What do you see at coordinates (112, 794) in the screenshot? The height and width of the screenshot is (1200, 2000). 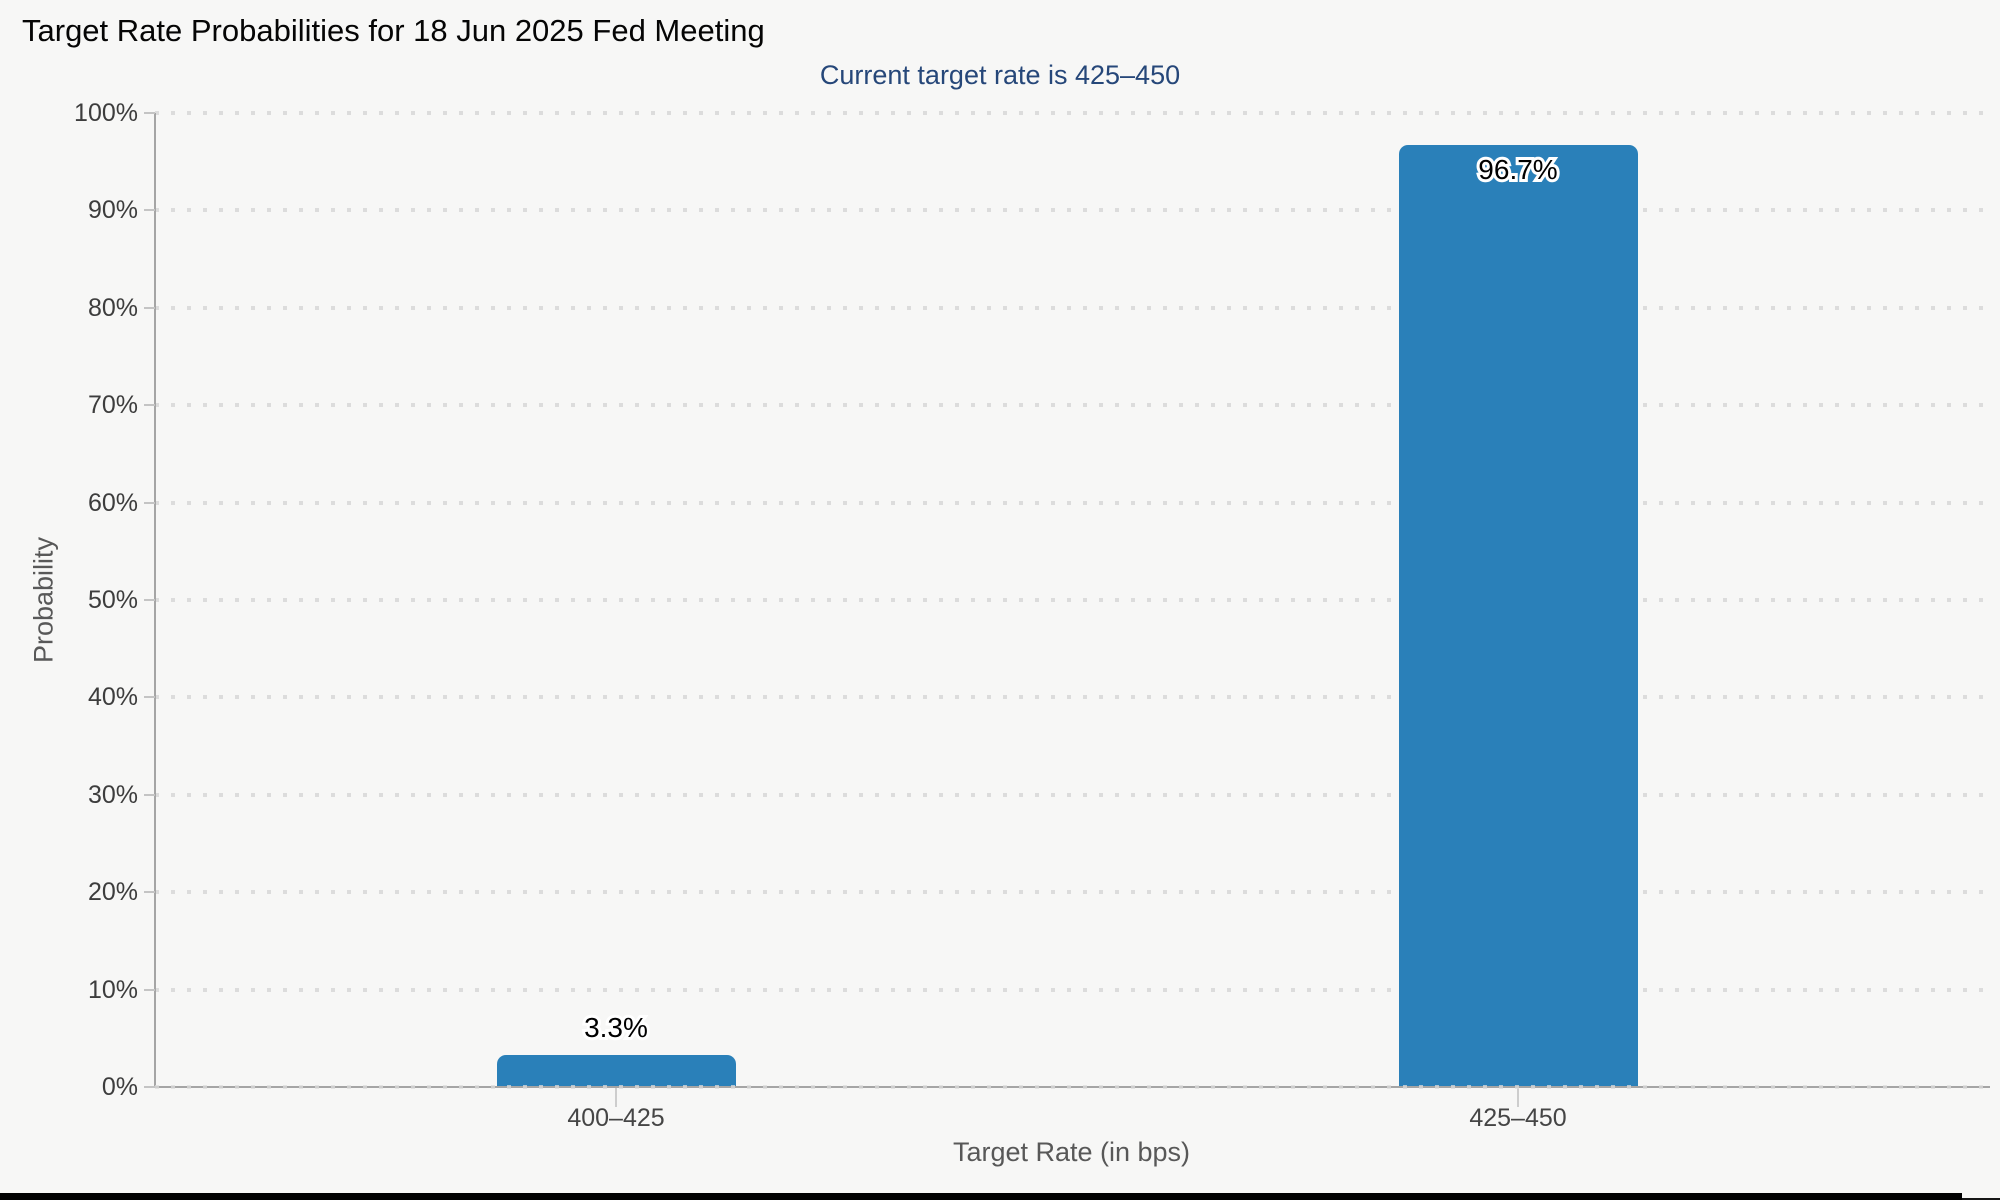 I see `y-tick-label: 30%` at bounding box center [112, 794].